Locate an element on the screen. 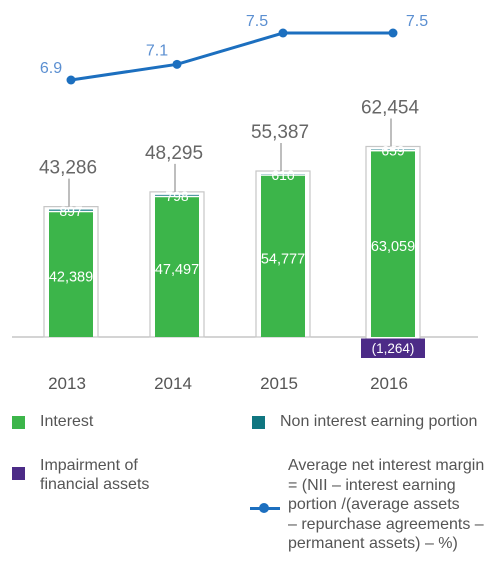  bar-impairment-2016 is located at coordinates (393, 348).